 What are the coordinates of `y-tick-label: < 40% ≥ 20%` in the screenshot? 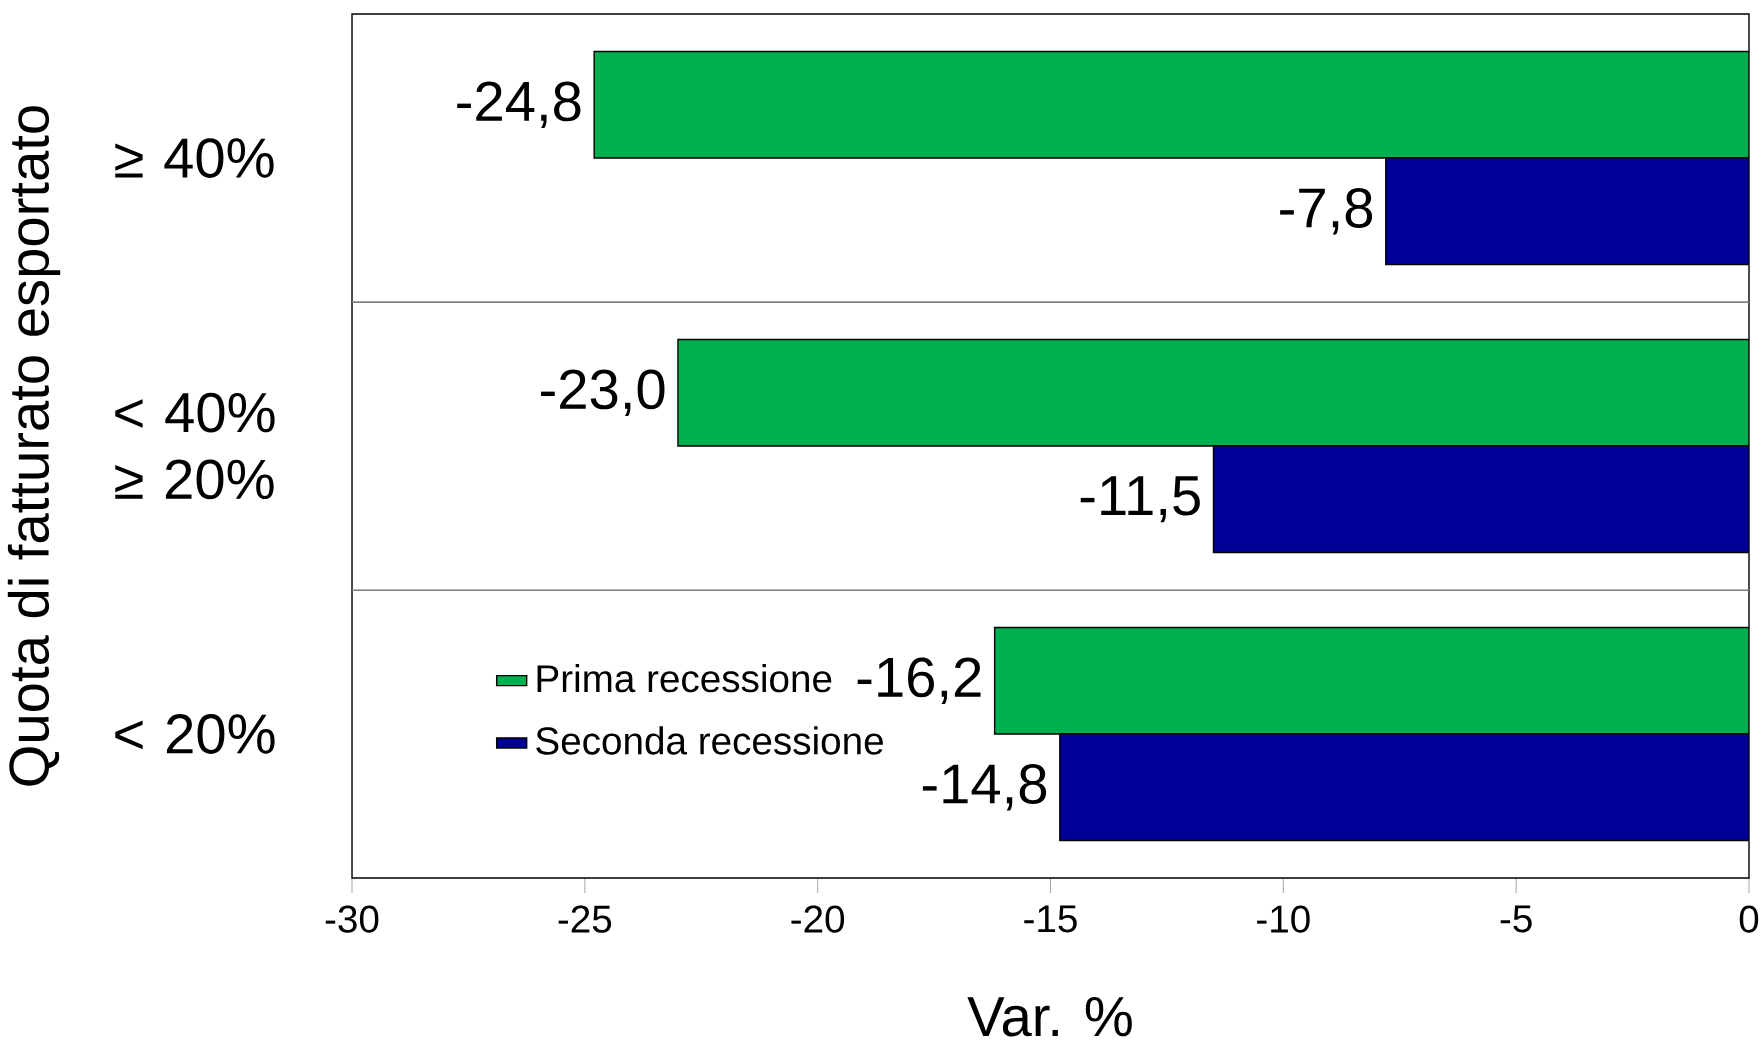 It's located at (195, 446).